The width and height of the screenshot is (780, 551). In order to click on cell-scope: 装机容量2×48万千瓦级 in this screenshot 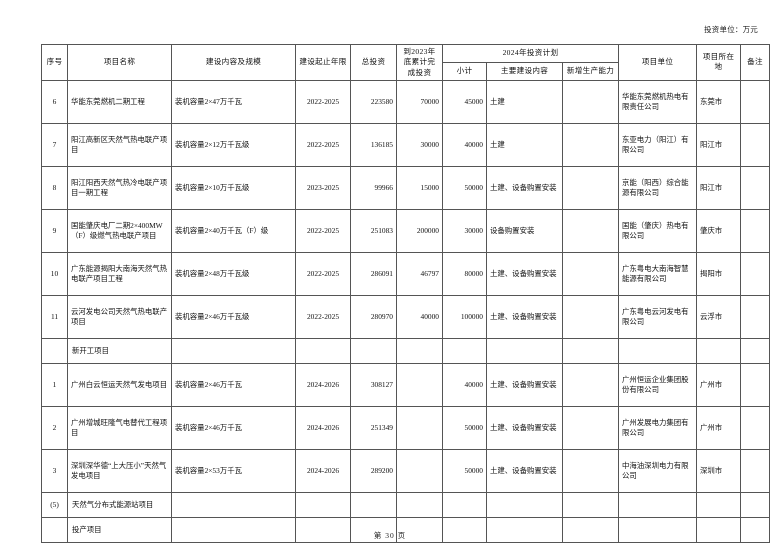, I will do `click(233, 273)`.